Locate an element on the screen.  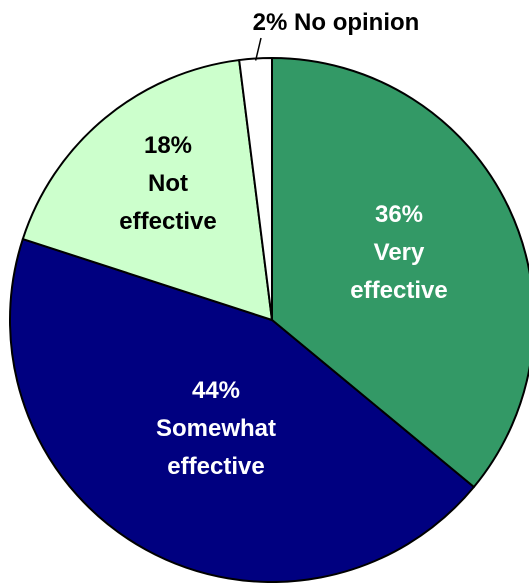
slice-label: 36% Very effective is located at coordinates (398, 252).